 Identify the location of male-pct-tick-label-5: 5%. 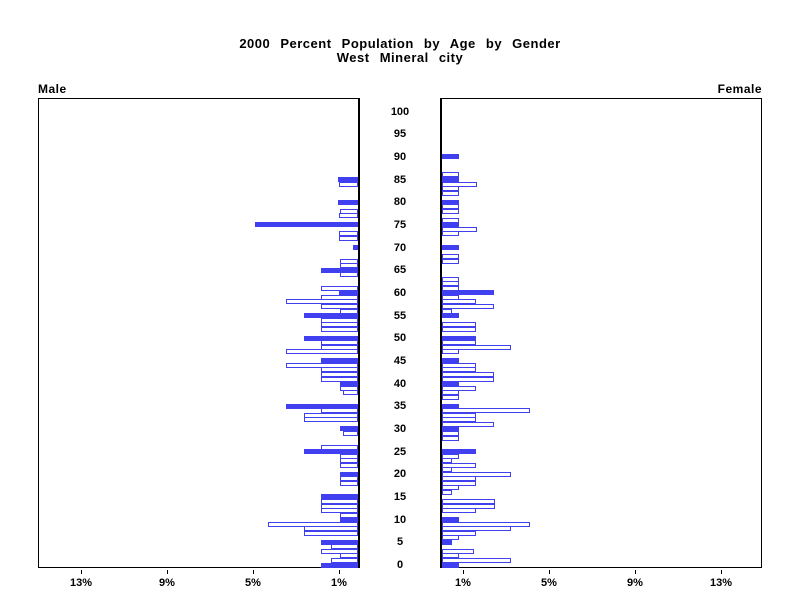
(253, 583).